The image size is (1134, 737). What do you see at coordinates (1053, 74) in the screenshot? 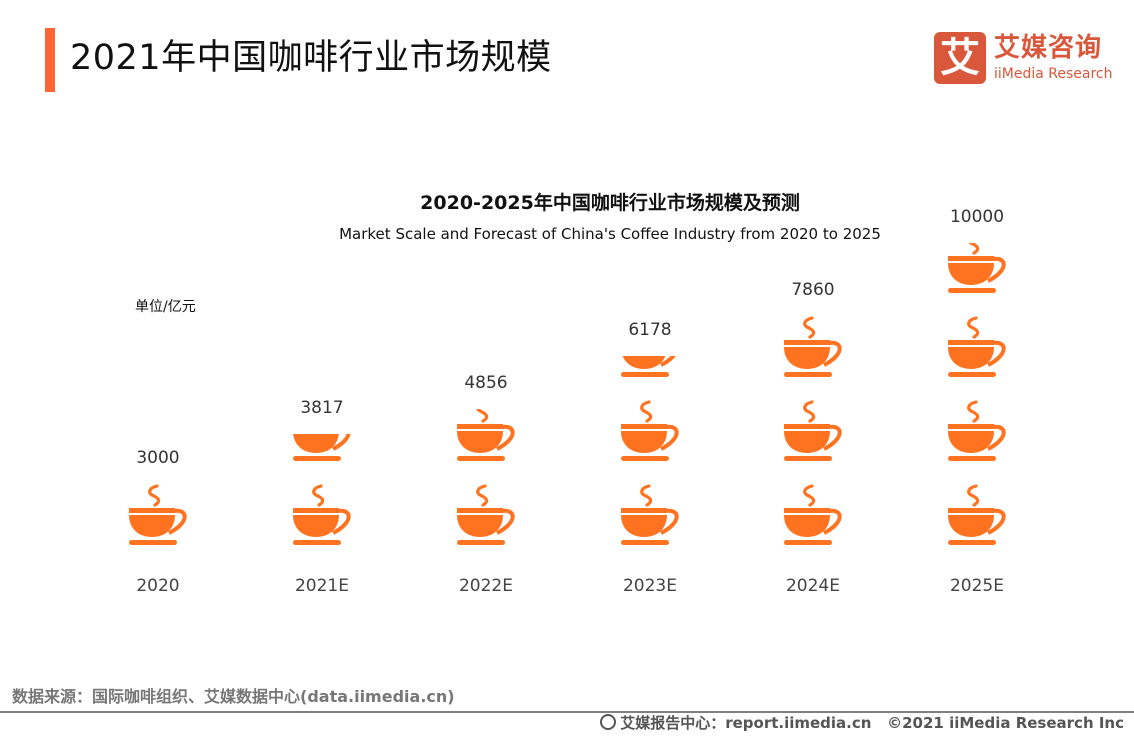
I see `logo-en-text: iiMedia Research` at bounding box center [1053, 74].